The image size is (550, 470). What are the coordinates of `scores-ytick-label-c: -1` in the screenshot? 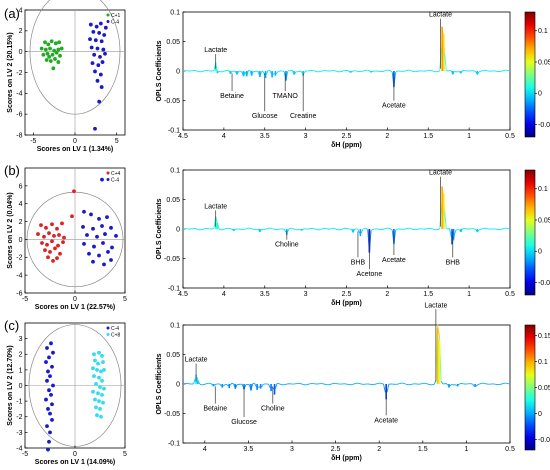 It's located at (19, 402).